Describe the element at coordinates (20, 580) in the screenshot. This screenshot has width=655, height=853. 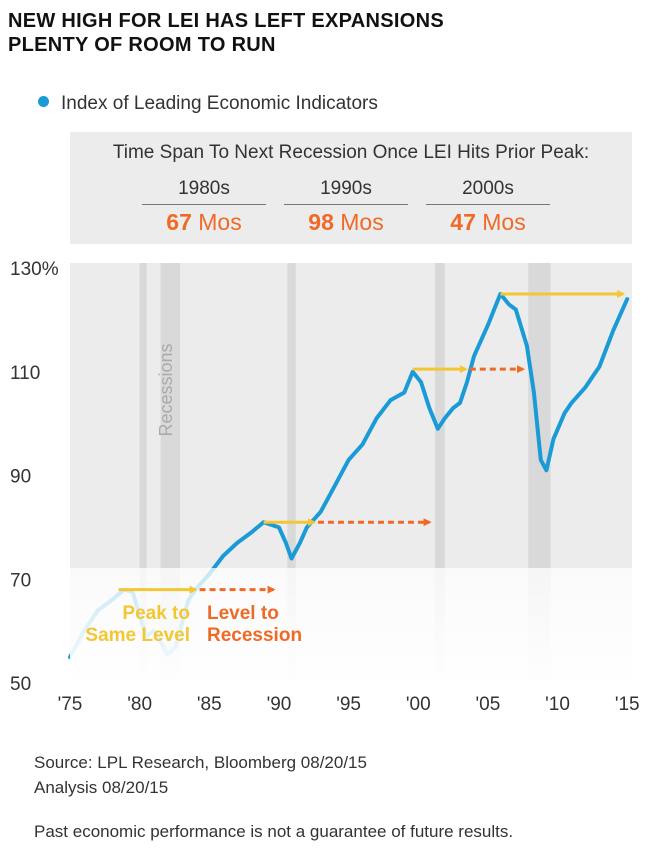
I see `y-tick-label: 70` at that location.